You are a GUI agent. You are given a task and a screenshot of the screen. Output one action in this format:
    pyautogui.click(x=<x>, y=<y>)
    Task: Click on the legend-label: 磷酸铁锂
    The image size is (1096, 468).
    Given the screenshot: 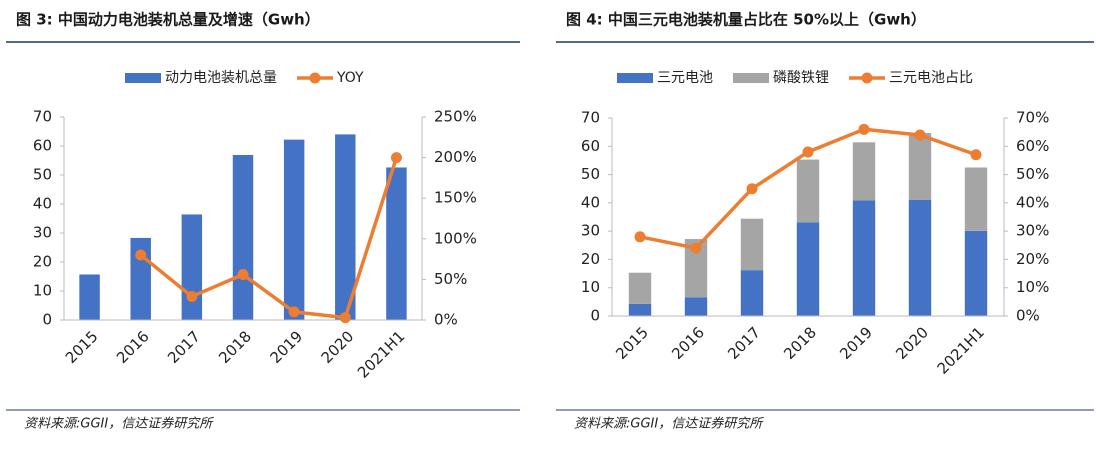 What is the action you would take?
    pyautogui.click(x=801, y=78)
    